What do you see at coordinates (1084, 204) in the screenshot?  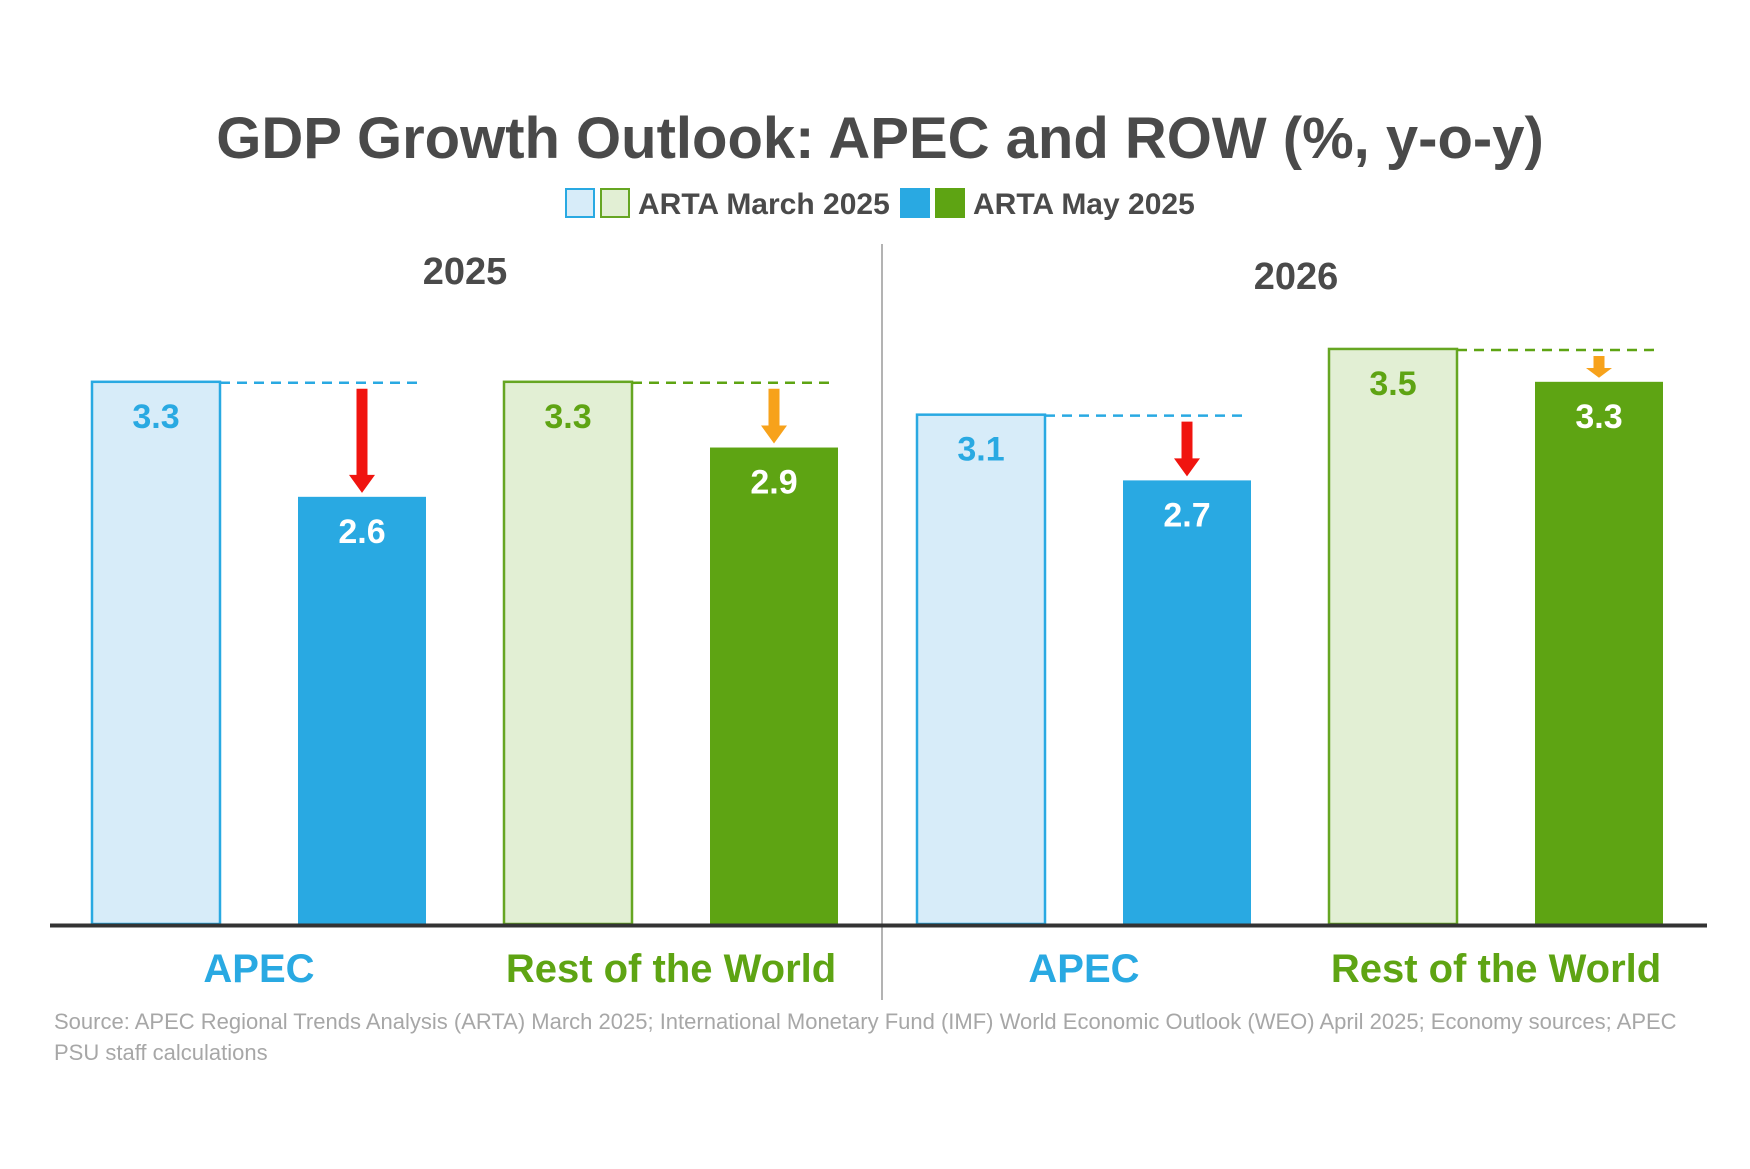 I see `legend-label: ARTA May 2025` at bounding box center [1084, 204].